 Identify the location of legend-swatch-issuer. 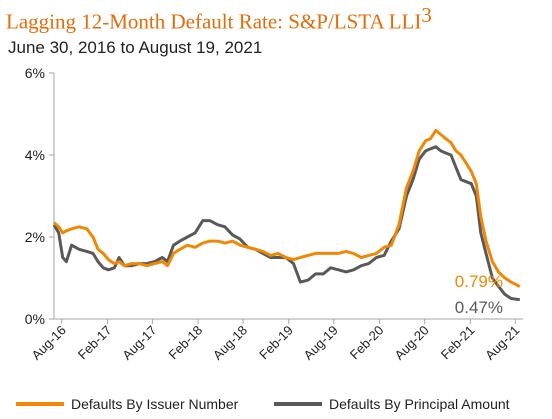
(40, 404).